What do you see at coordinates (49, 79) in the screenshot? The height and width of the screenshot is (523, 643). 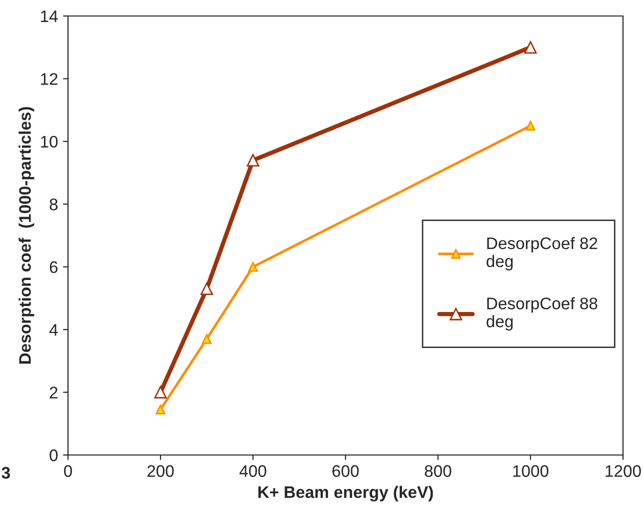 I see `y-tick-label: 12` at bounding box center [49, 79].